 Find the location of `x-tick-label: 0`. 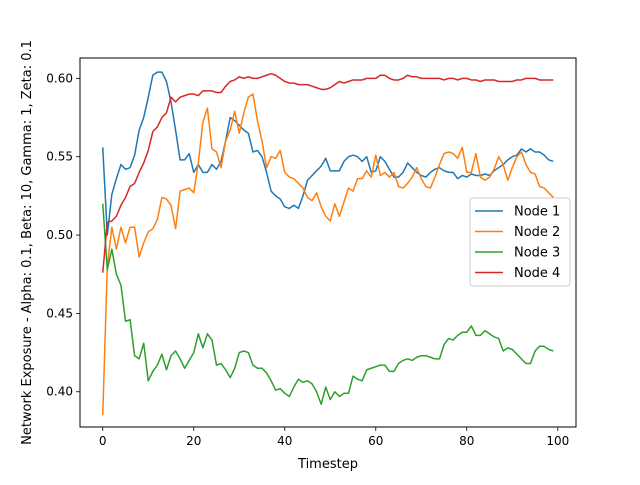

x-tick-label: 0 is located at coordinates (103, 441).